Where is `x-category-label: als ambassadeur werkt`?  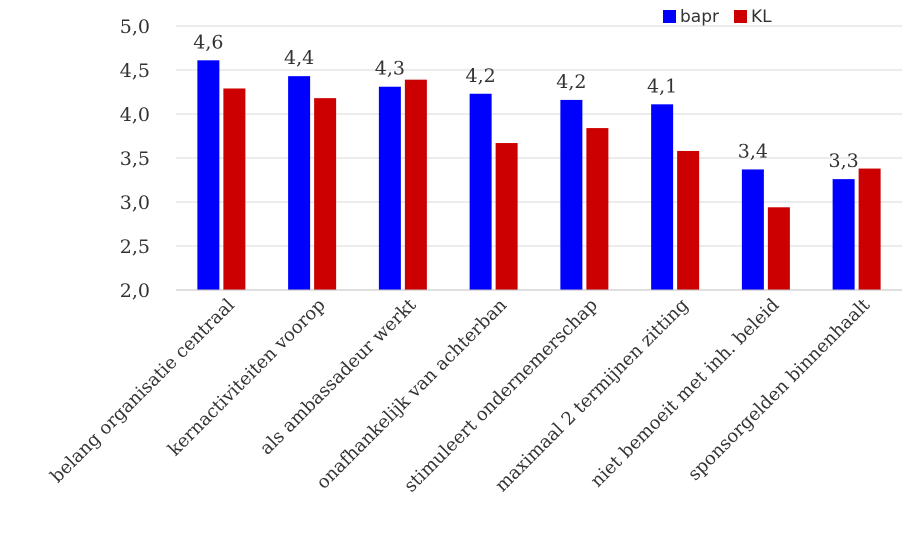
x-category-label: als ambassadeur werkt is located at coordinates (338, 376).